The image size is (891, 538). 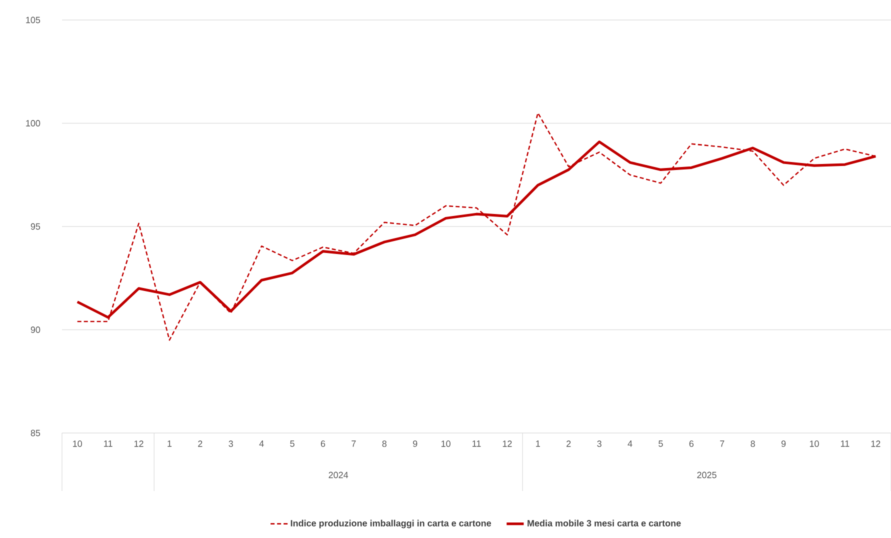 I want to click on text: 2025, so click(x=706, y=475).